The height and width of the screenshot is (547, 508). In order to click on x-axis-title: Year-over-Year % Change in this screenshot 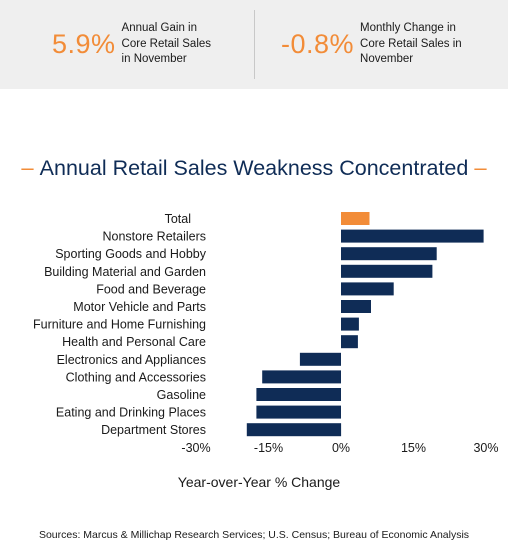, I will do `click(259, 482)`.